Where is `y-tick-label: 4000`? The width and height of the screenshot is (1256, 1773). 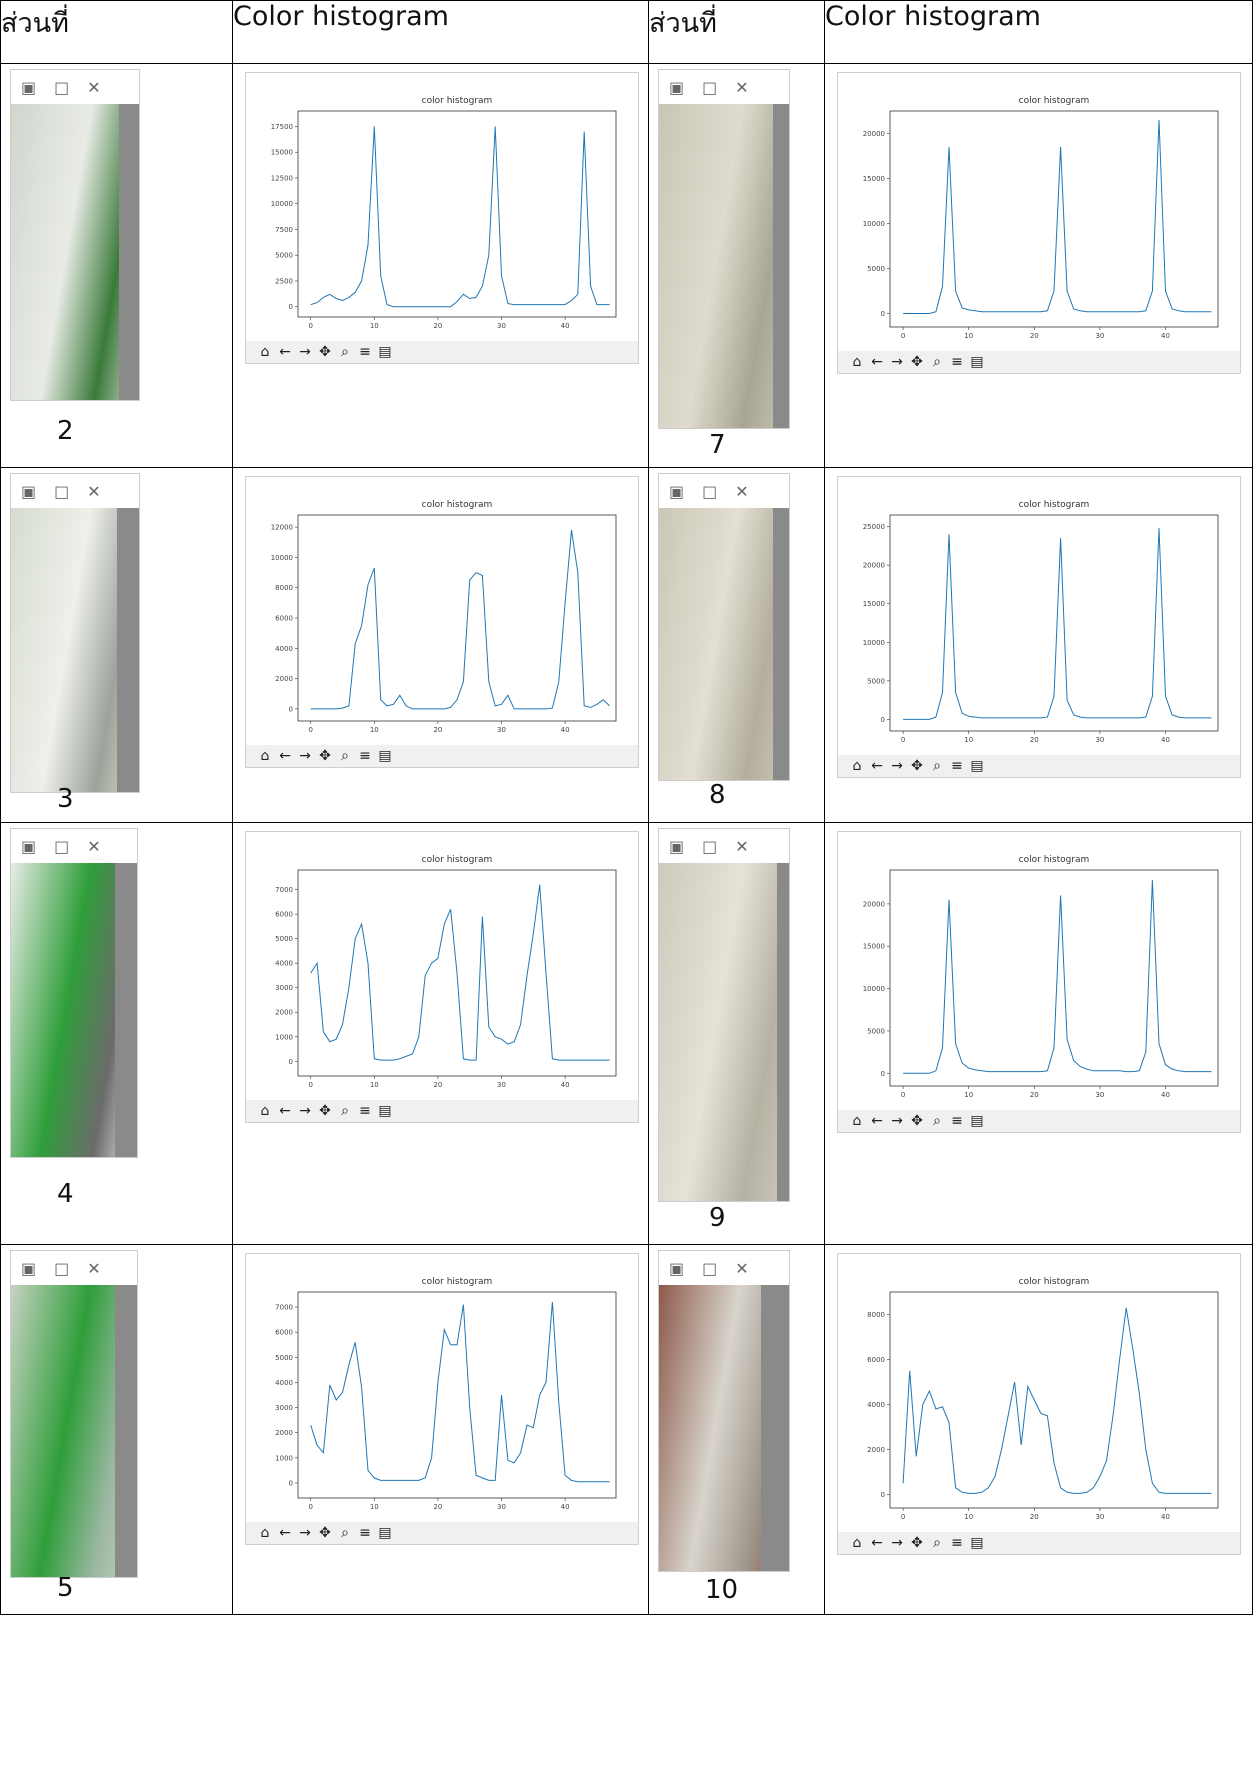 y-tick-label: 4000 is located at coordinates (284, 964).